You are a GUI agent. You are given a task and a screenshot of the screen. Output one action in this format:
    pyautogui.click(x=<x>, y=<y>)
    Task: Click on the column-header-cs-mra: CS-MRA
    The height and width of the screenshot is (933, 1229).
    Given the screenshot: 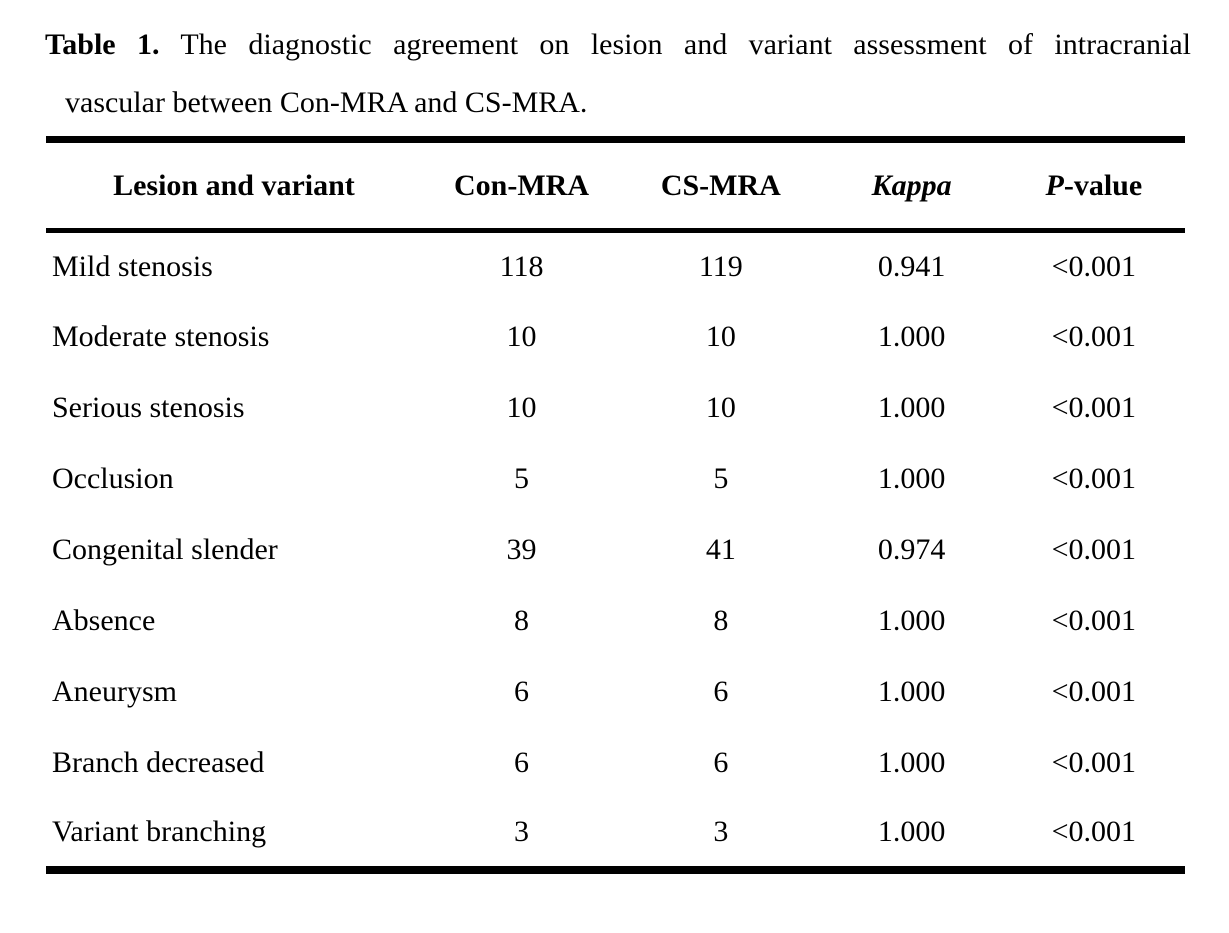 What is the action you would take?
    pyautogui.click(x=720, y=185)
    